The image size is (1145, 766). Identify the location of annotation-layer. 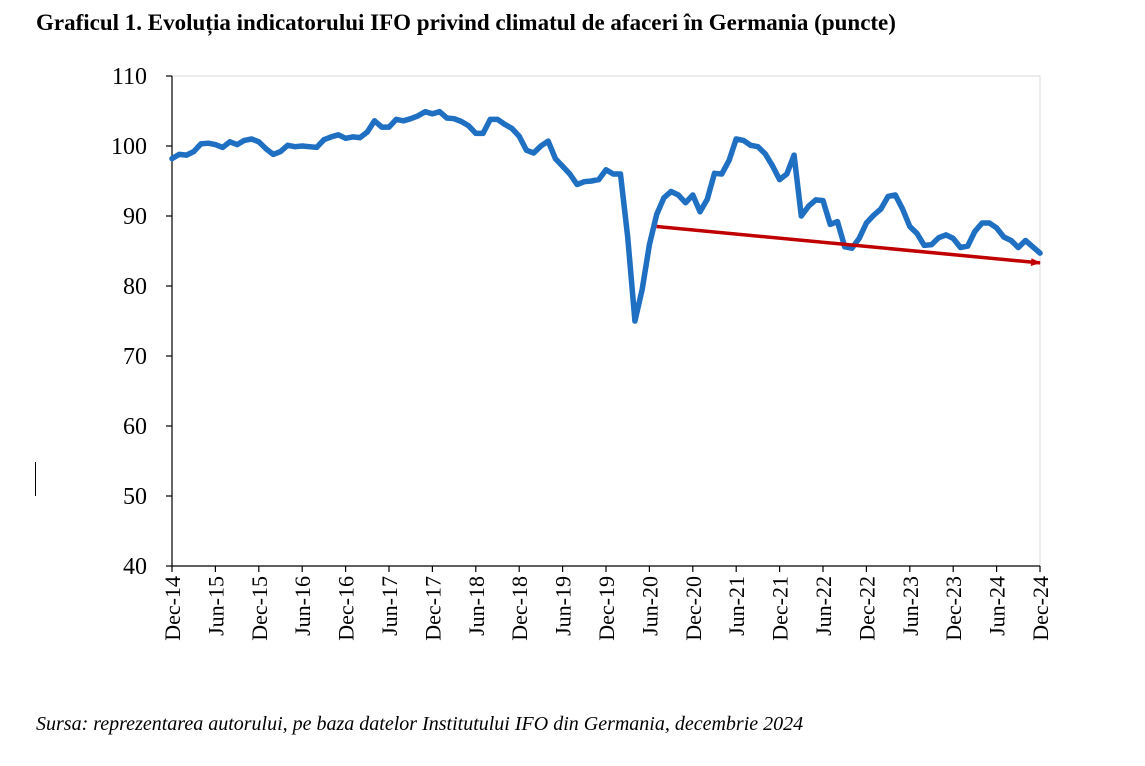
(848, 245).